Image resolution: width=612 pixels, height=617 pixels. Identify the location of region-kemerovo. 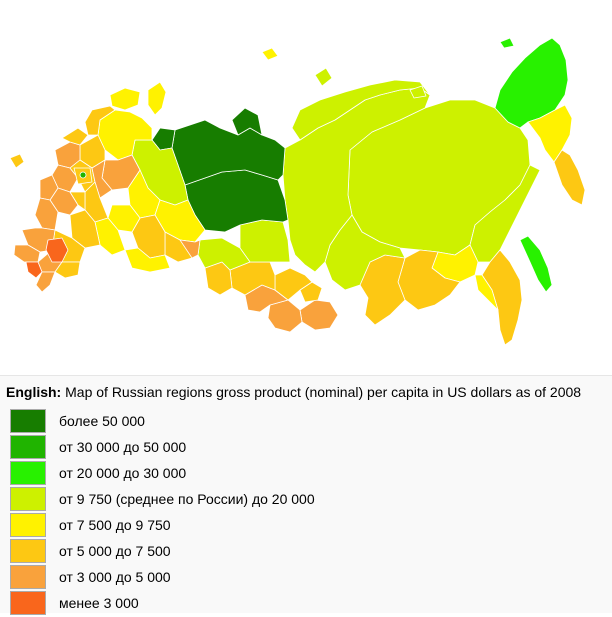
(293, 284).